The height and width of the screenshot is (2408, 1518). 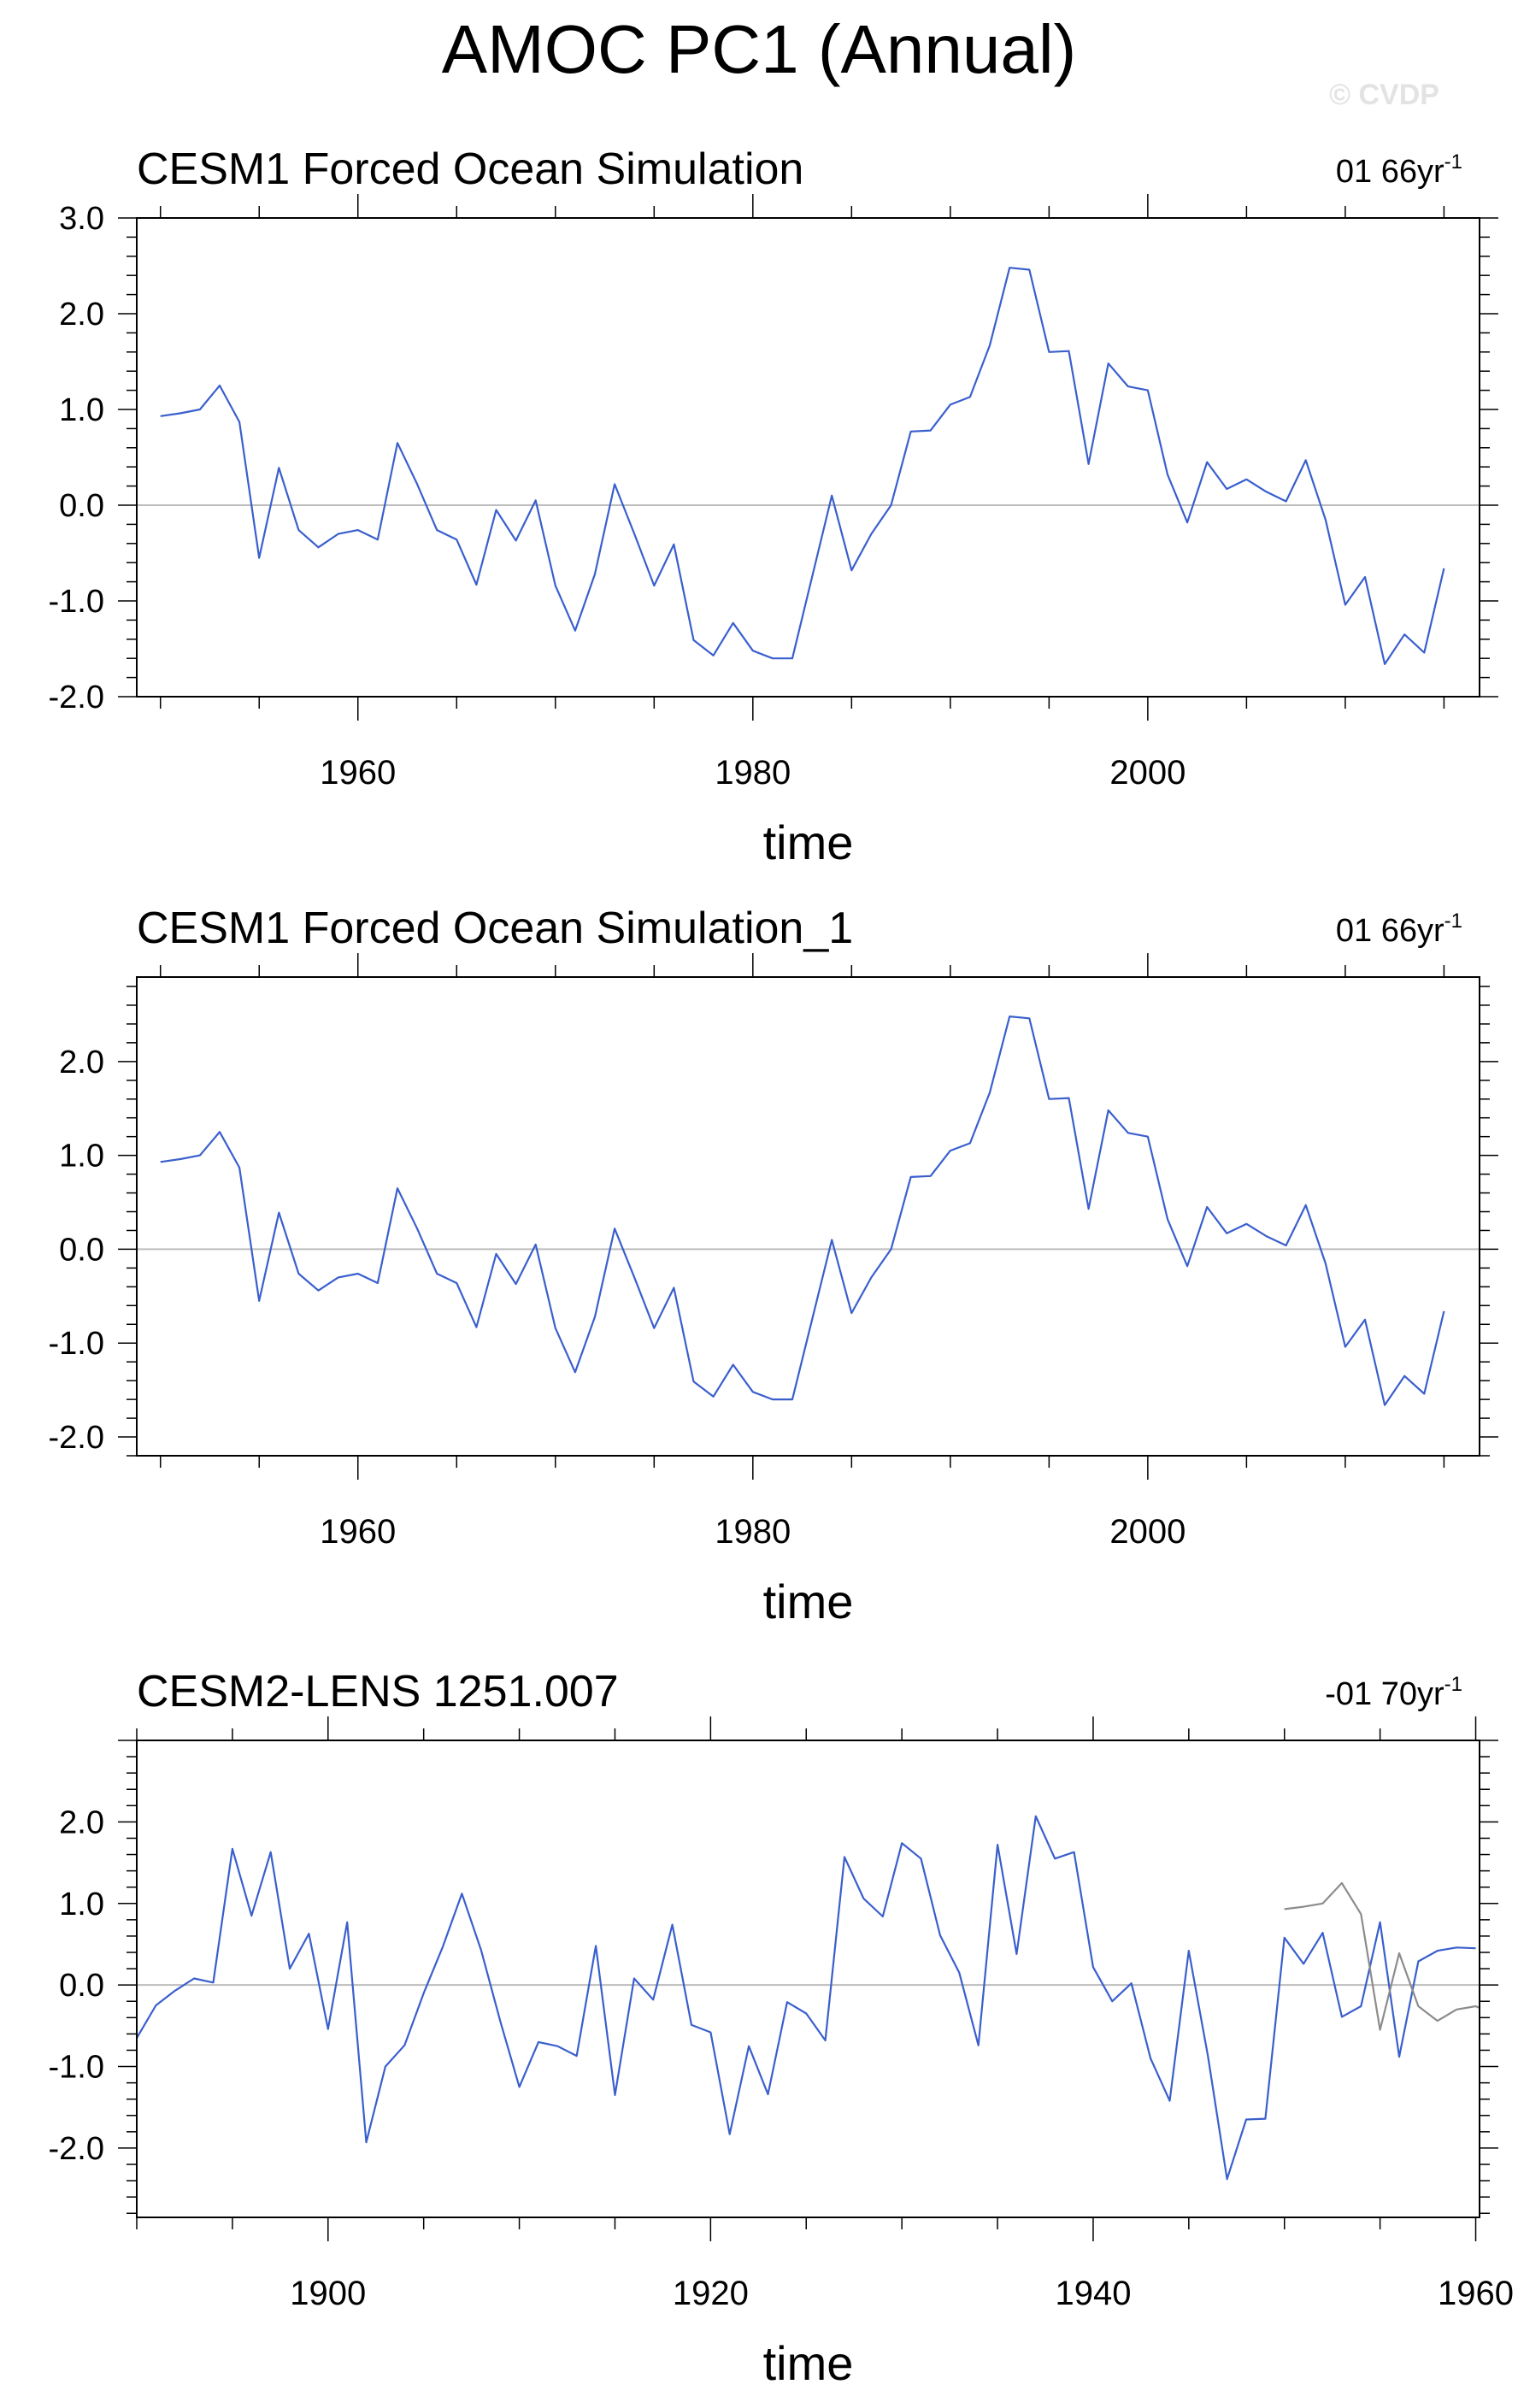 What do you see at coordinates (711, 2293) in the screenshot?
I see `x-tick-label: 1920` at bounding box center [711, 2293].